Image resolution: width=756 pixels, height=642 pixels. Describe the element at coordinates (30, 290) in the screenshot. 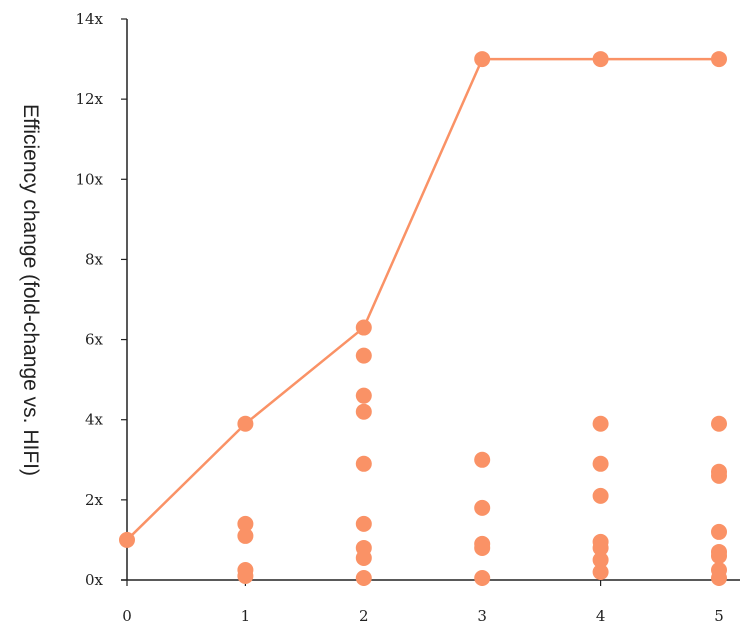

I see `y-axis-title: Efficiency change (fold-change vs. HIFI)` at that location.